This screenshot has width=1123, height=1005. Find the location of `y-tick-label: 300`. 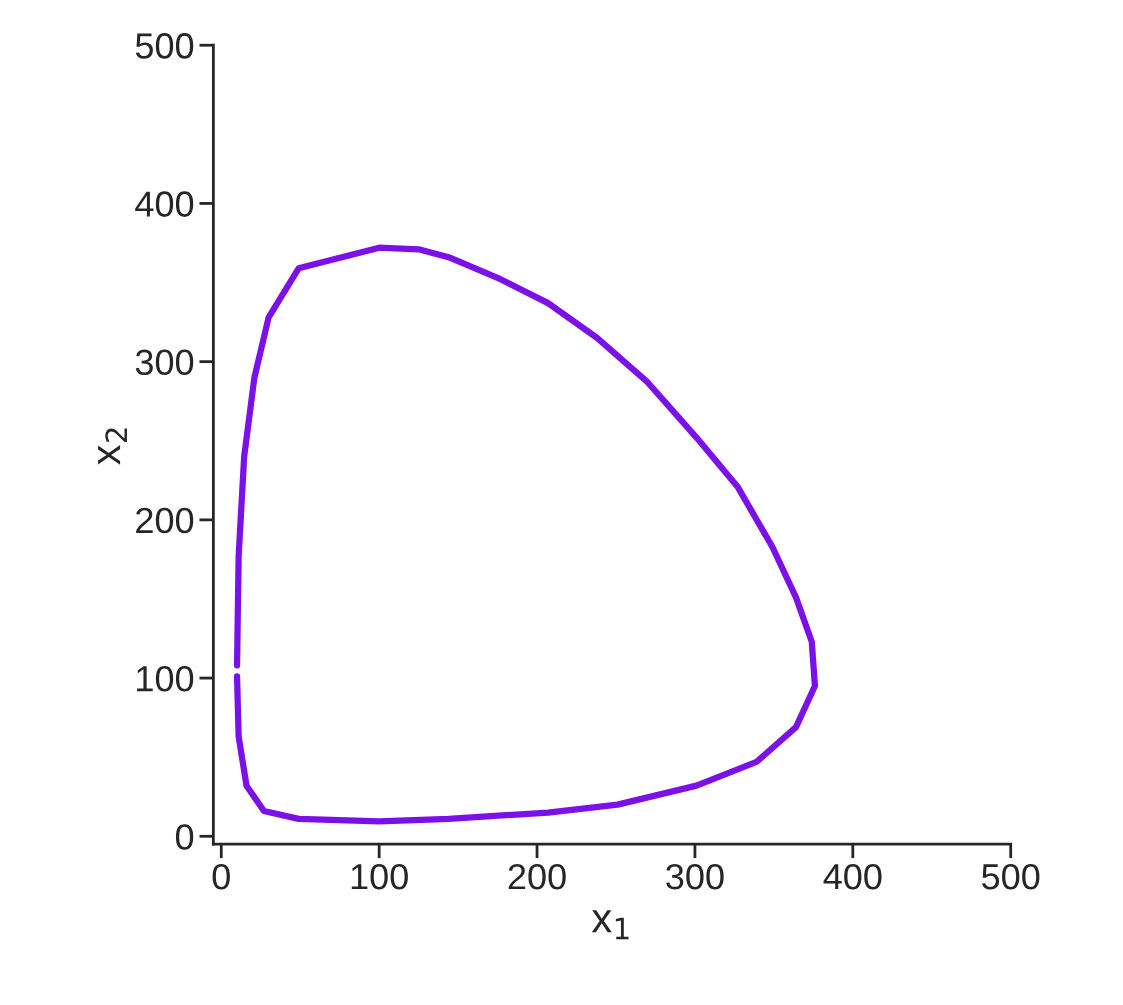

y-tick-label: 300 is located at coordinates (164, 362).